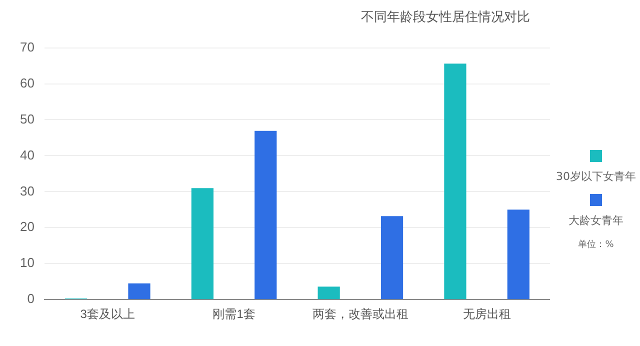 This screenshot has width=640, height=346. What do you see at coordinates (360, 314) in the screenshot?
I see `x-tick-label: 两套，改善或出租` at bounding box center [360, 314].